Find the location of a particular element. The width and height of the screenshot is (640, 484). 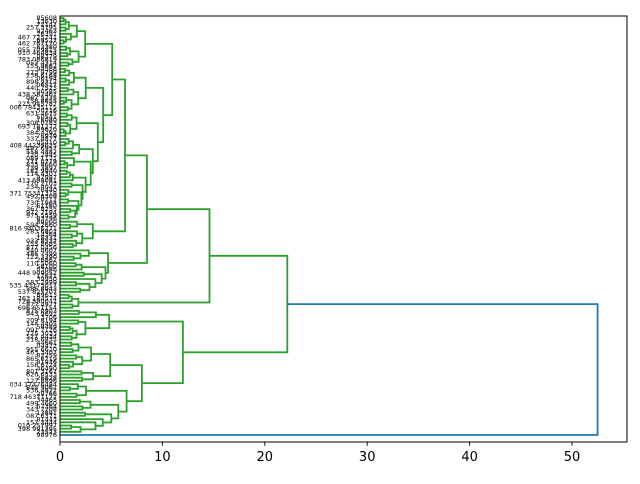

svg-text: 729 590041 is located at coordinates (37, 302).